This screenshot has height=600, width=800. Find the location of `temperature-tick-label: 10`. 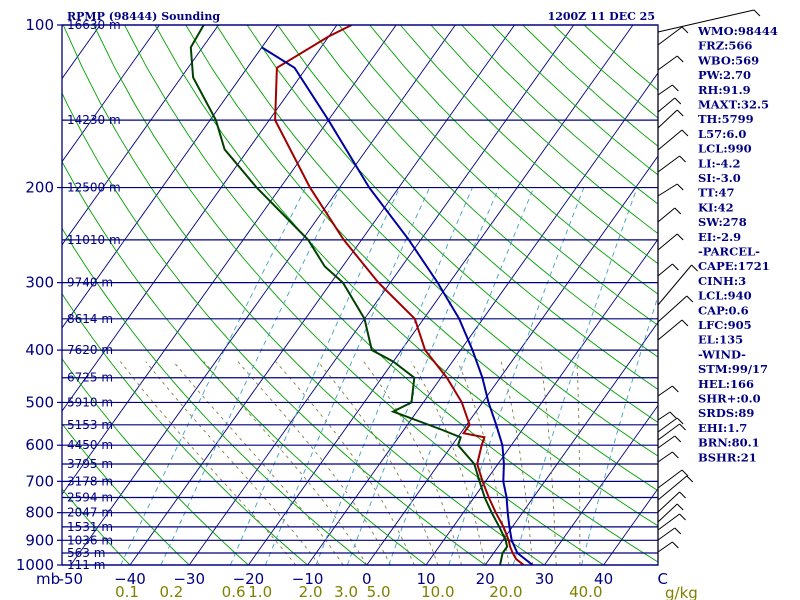

temperature-tick-label: 10 is located at coordinates (425, 579).